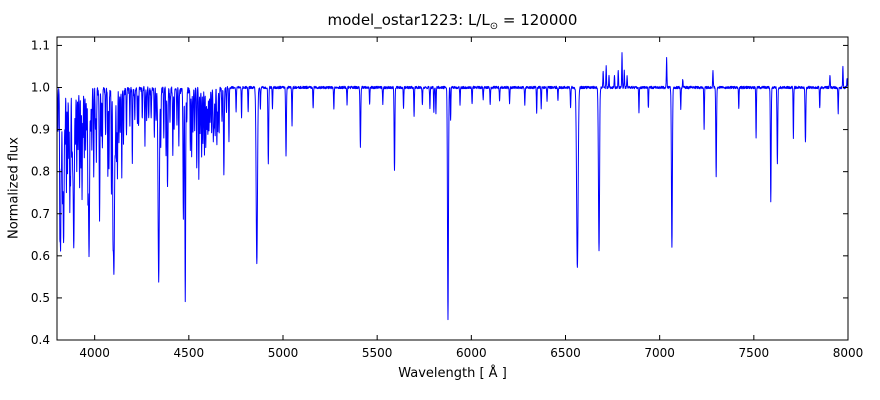 The height and width of the screenshot is (400, 880). I want to click on x-tick-label: 7500, so click(754, 353).